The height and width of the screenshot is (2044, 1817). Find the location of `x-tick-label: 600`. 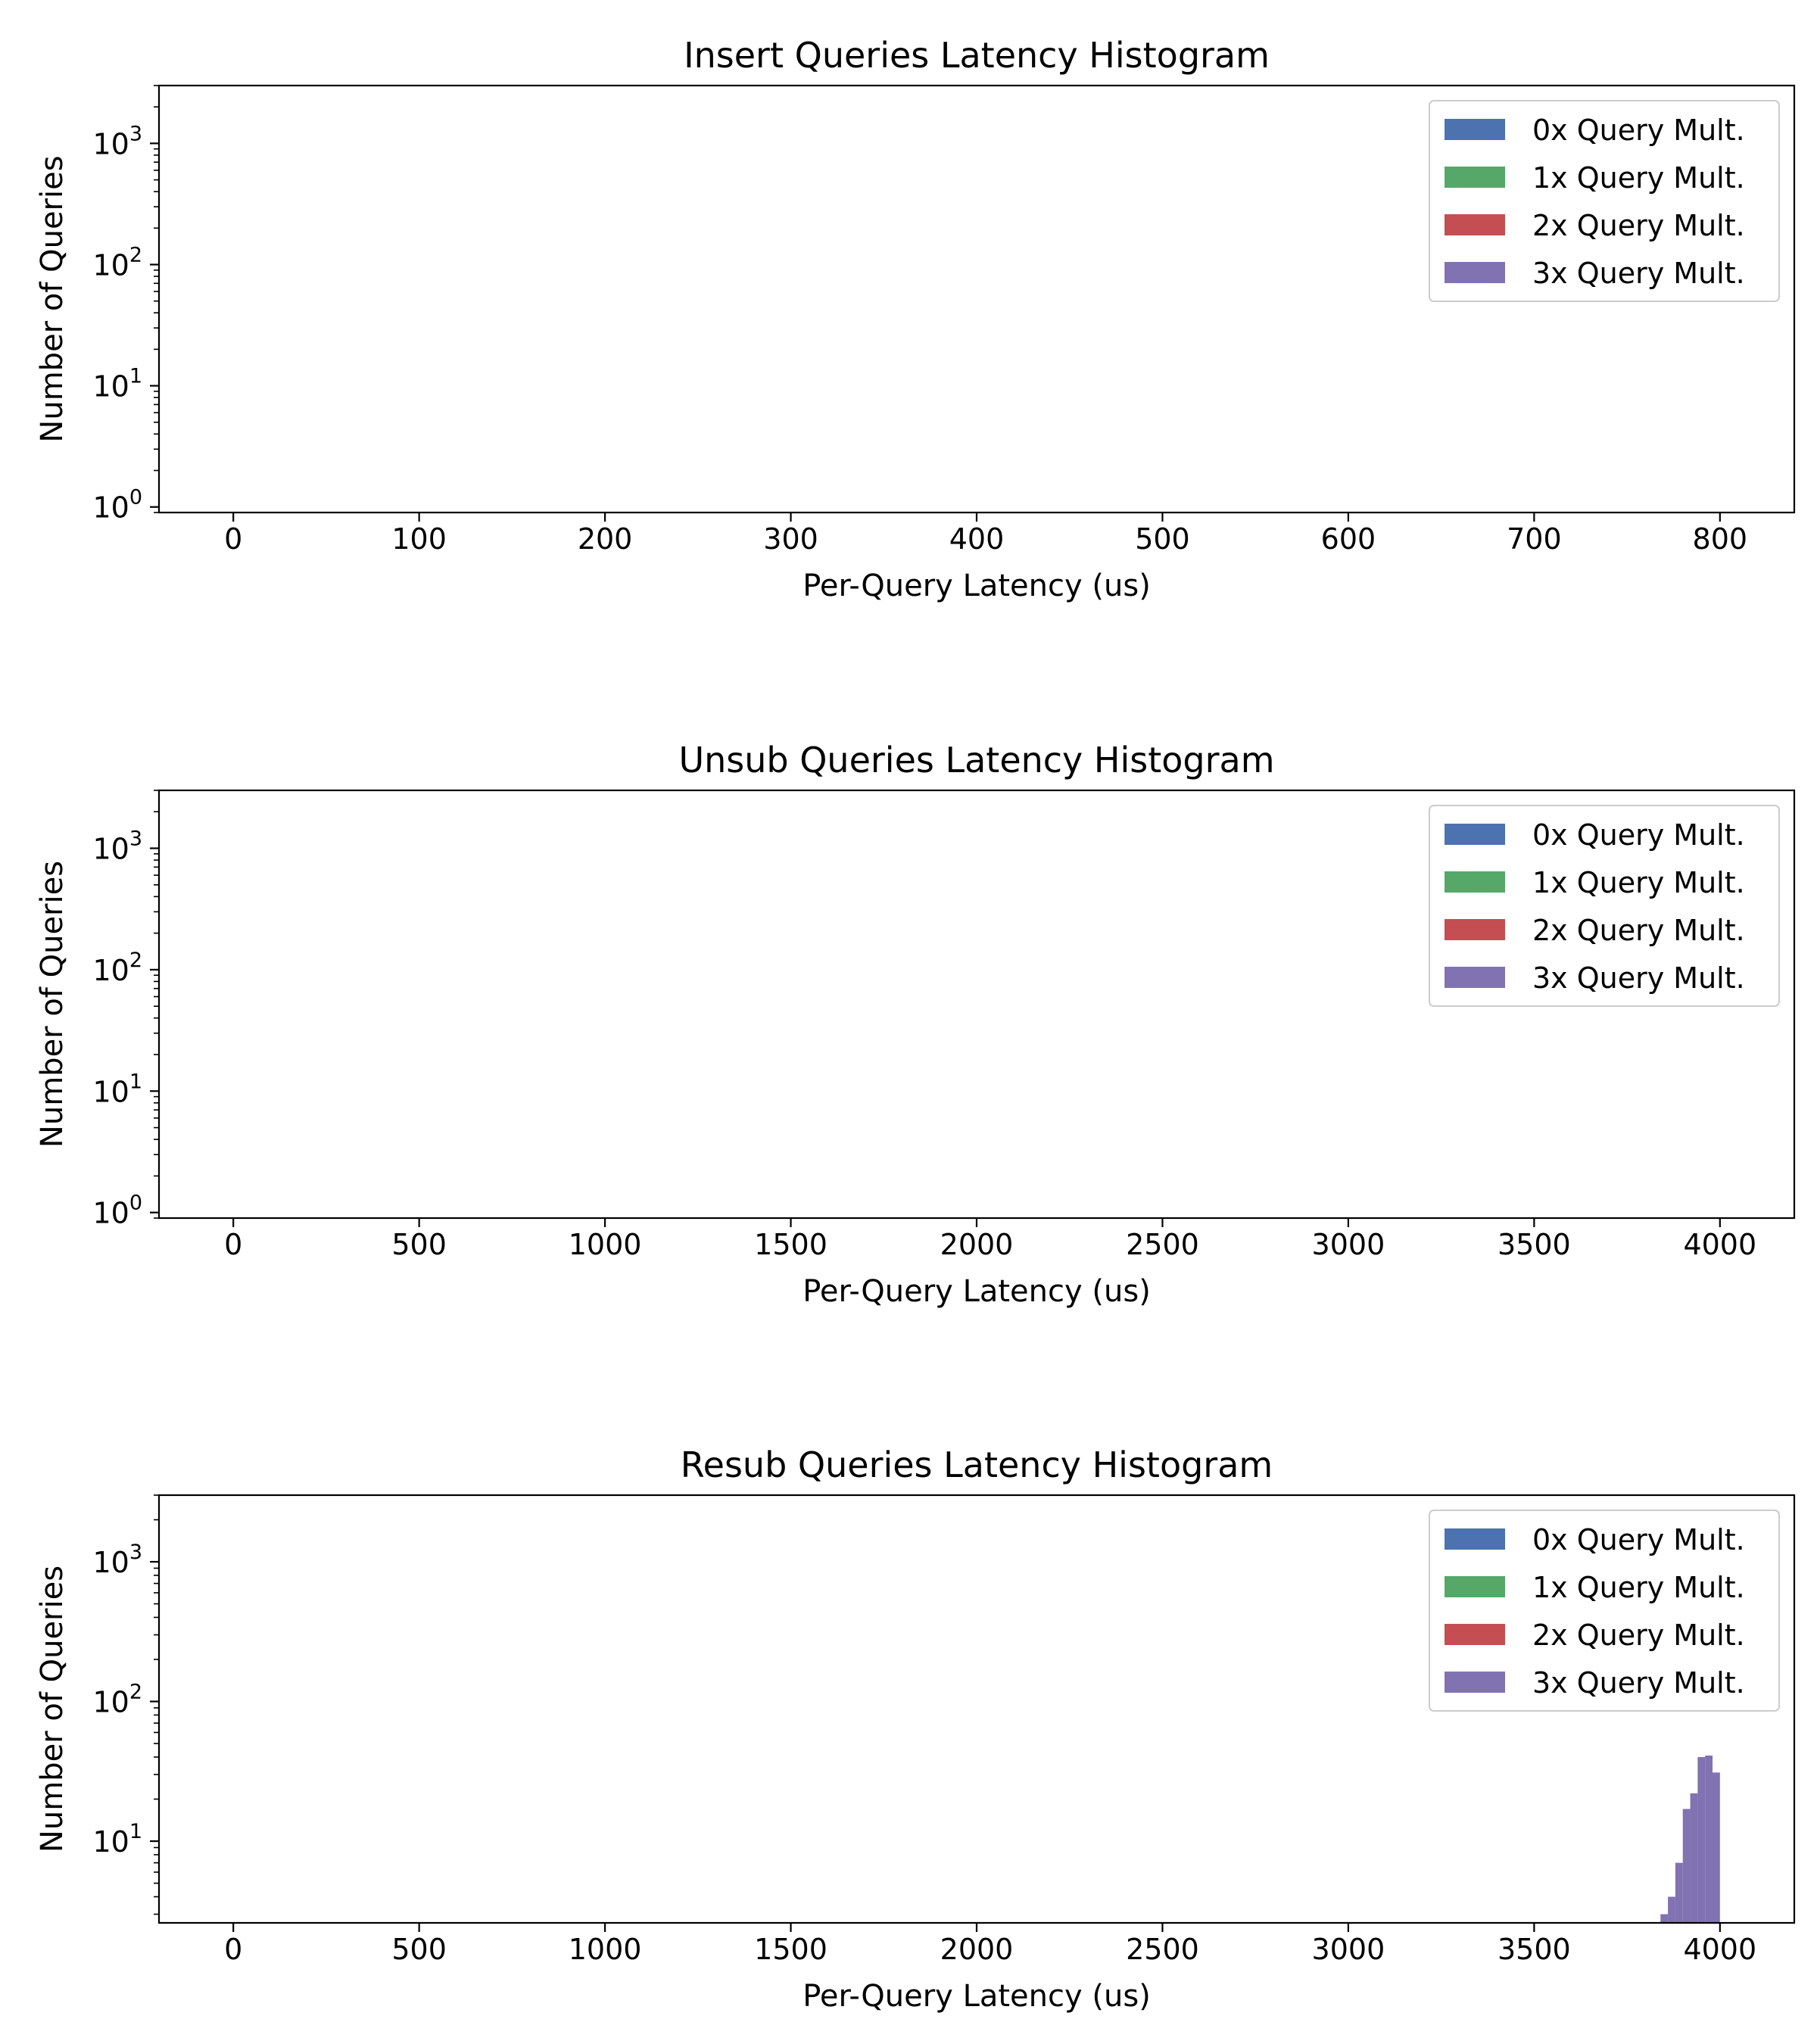

x-tick-label: 600 is located at coordinates (1348, 539).